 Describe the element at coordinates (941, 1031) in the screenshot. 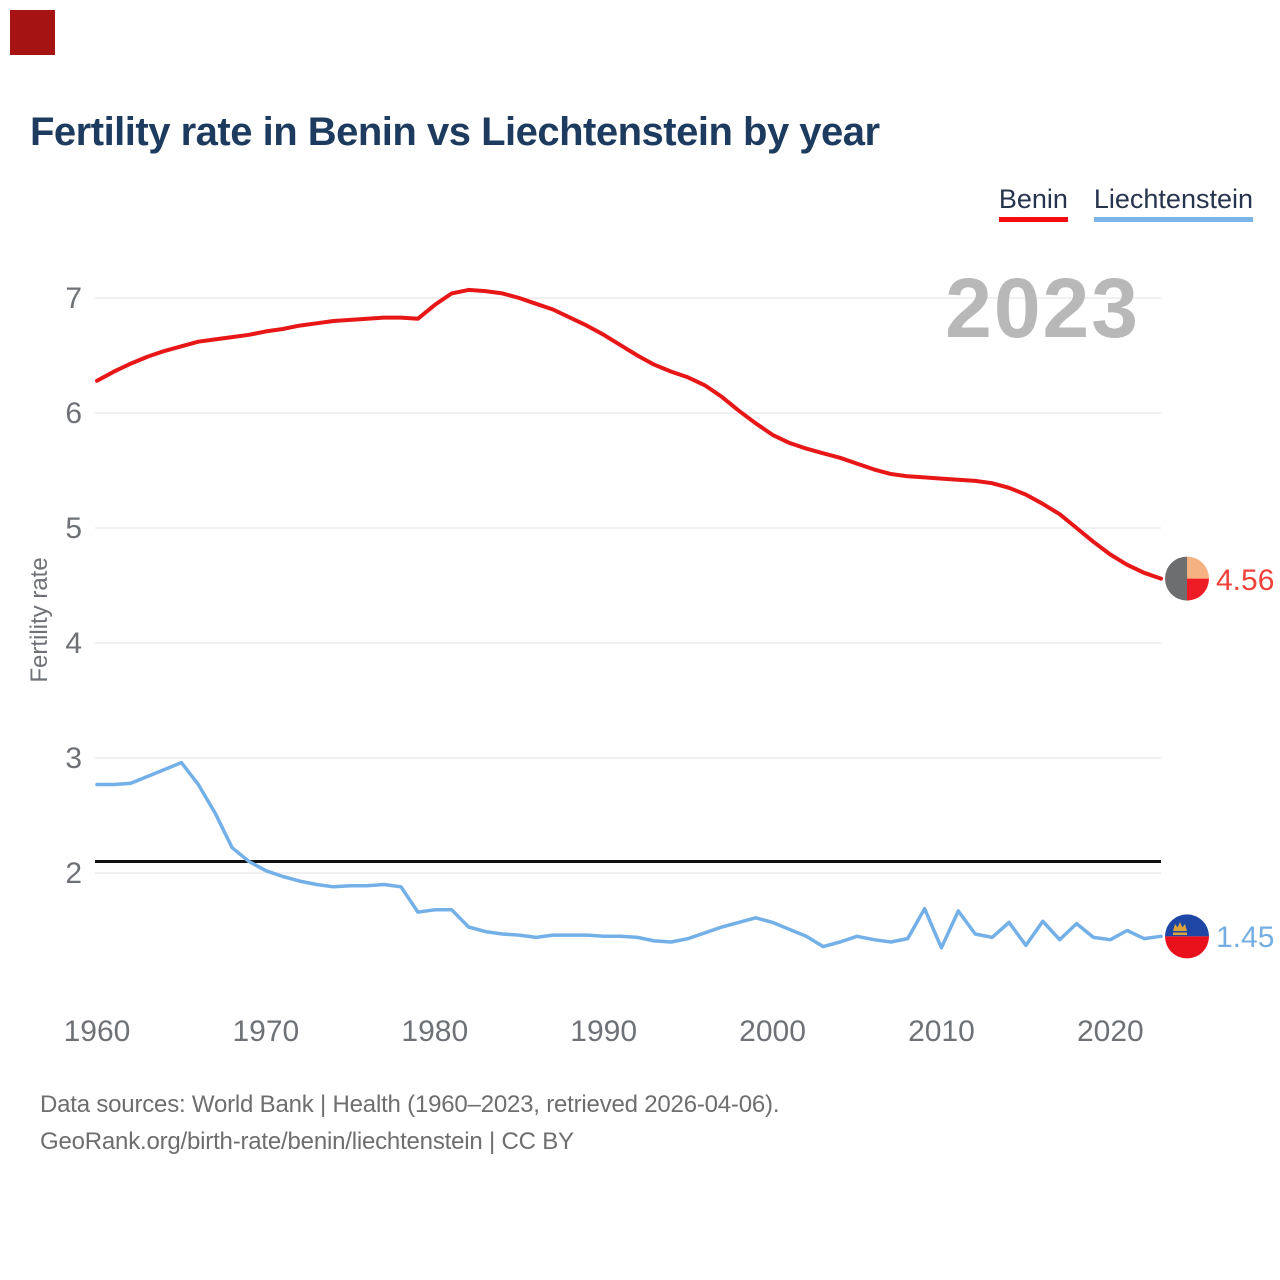

I see `x-tick-label: 2010` at that location.